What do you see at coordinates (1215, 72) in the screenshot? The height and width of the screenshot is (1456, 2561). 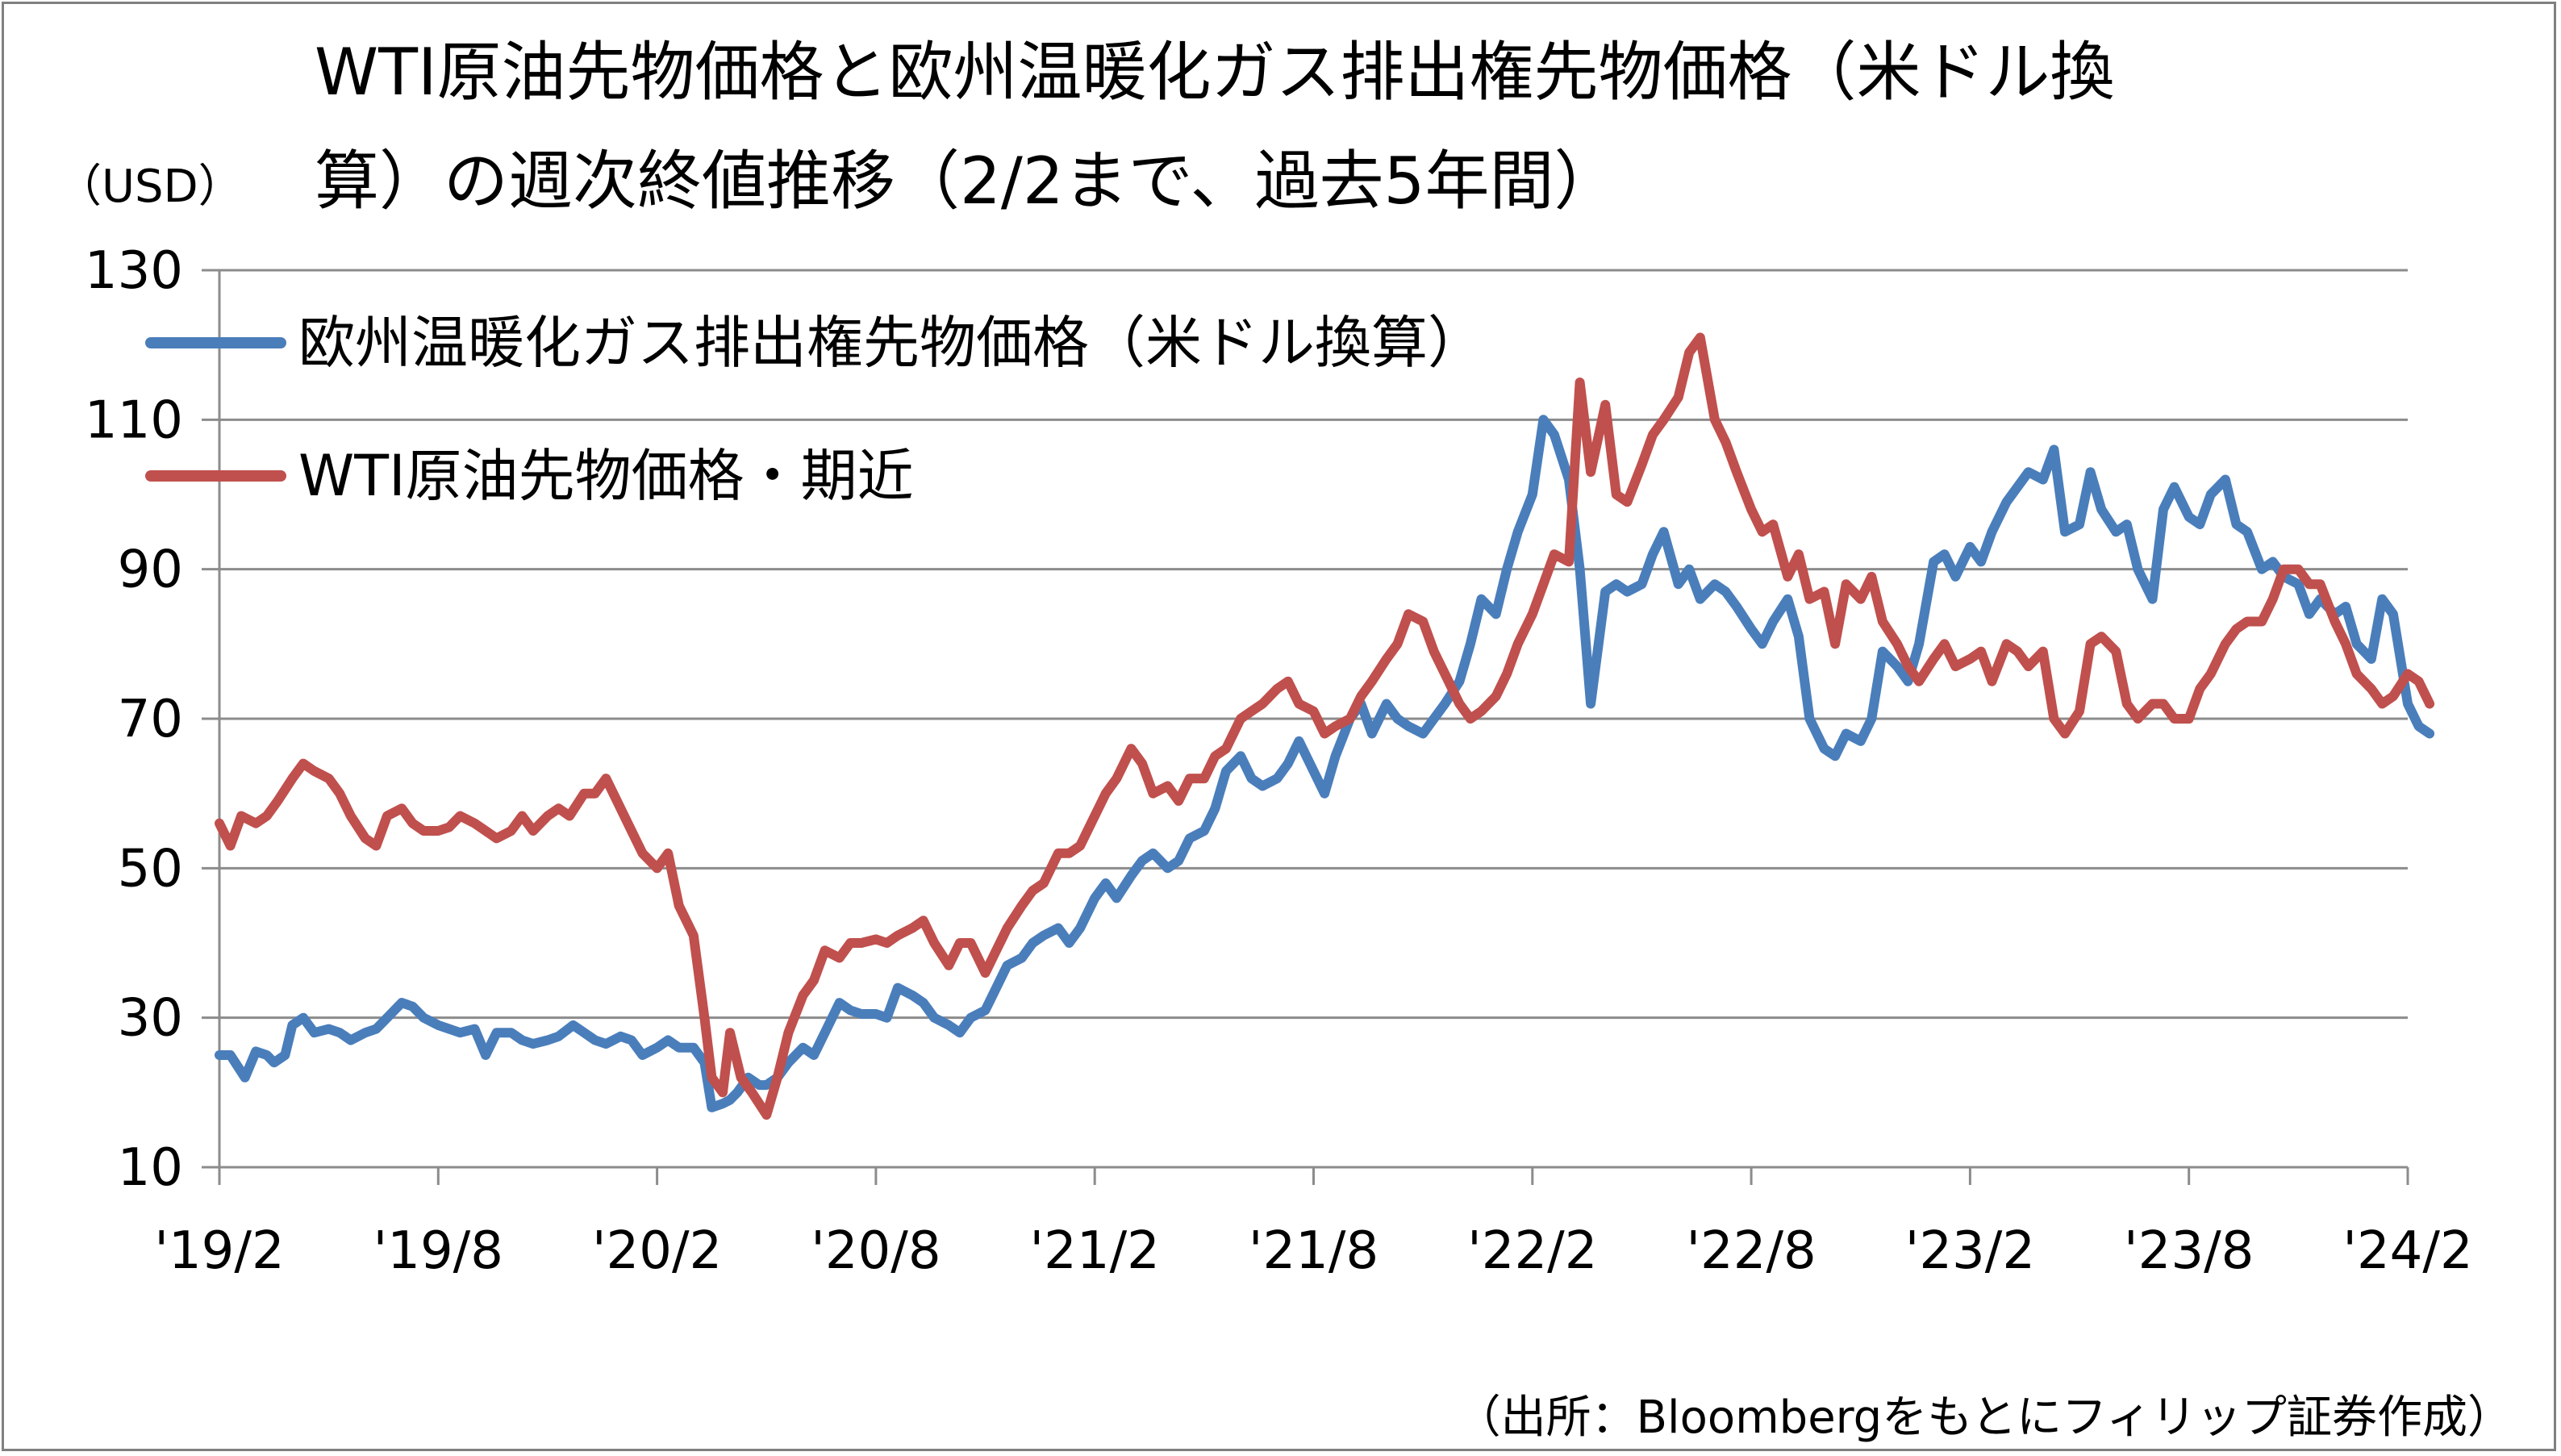 I see `chart-title-line-1: WTI原油先物価格と欧州温暖化ガス排出権先物価格（米ドル換` at bounding box center [1215, 72].